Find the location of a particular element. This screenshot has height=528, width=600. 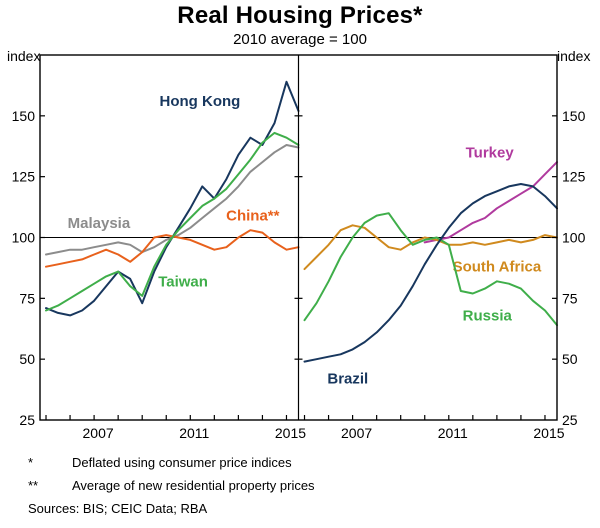

footnote-1-text: Deflated using consumer price indices is located at coordinates (182, 462).